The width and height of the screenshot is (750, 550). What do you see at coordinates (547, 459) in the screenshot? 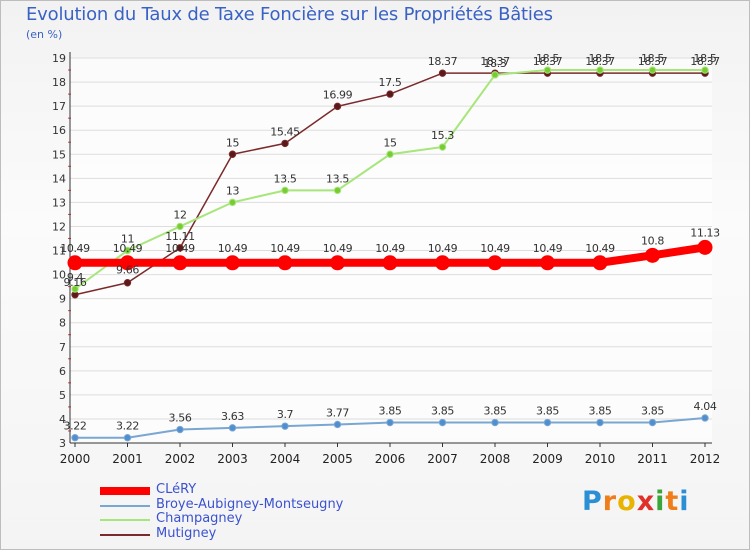
I see `x-tick-label: 2009` at bounding box center [547, 459].